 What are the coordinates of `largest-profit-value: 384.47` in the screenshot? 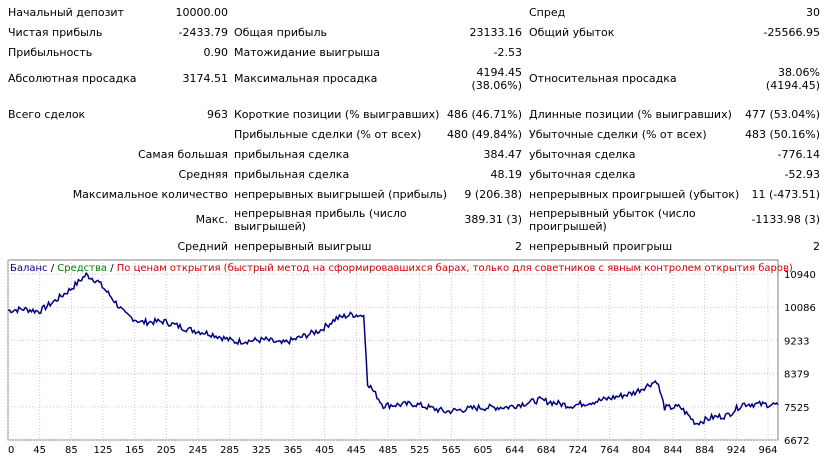 It's located at (503, 154).